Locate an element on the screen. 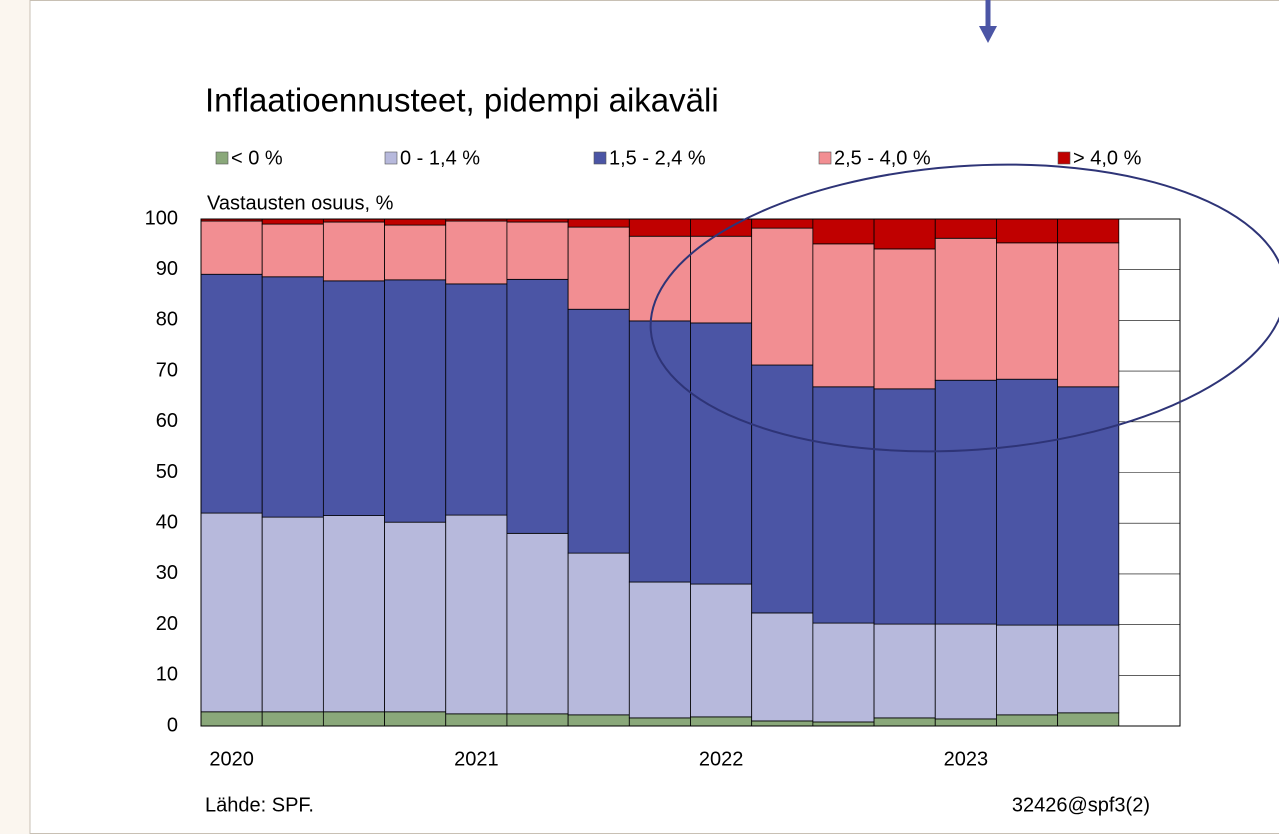 The image size is (1279, 834). legend-label: > 4,0 % is located at coordinates (1107, 158).